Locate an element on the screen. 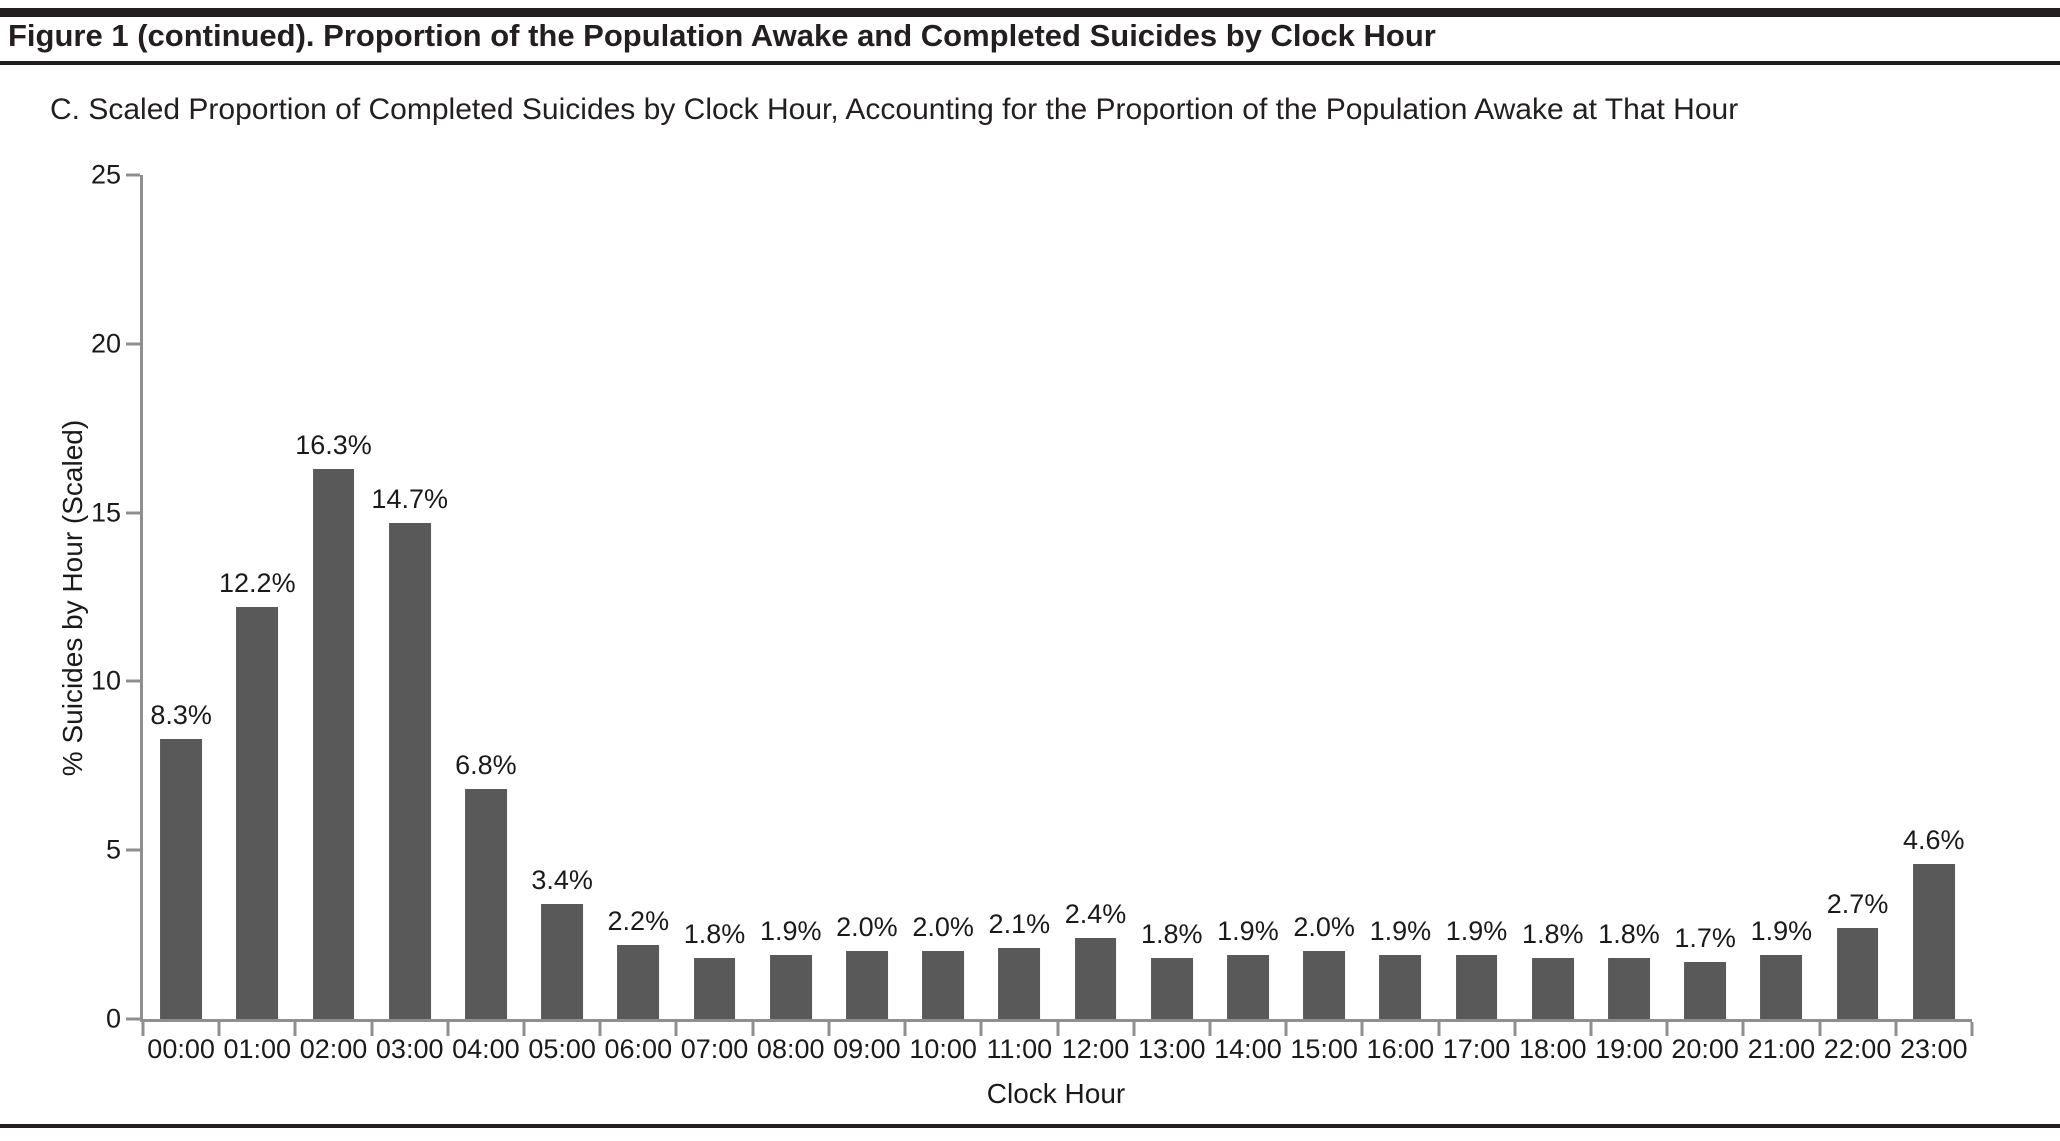 The image size is (2060, 1141). x-tick-label: 18:00 is located at coordinates (1552, 1049).